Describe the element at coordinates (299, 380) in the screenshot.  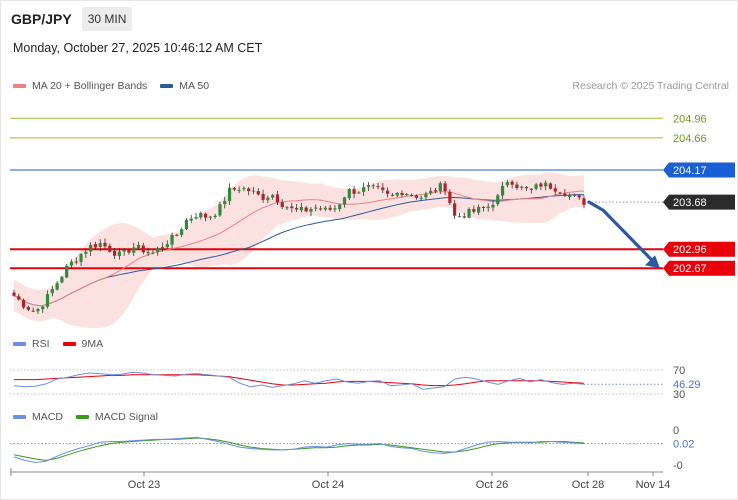
I see `rsi-line` at that location.